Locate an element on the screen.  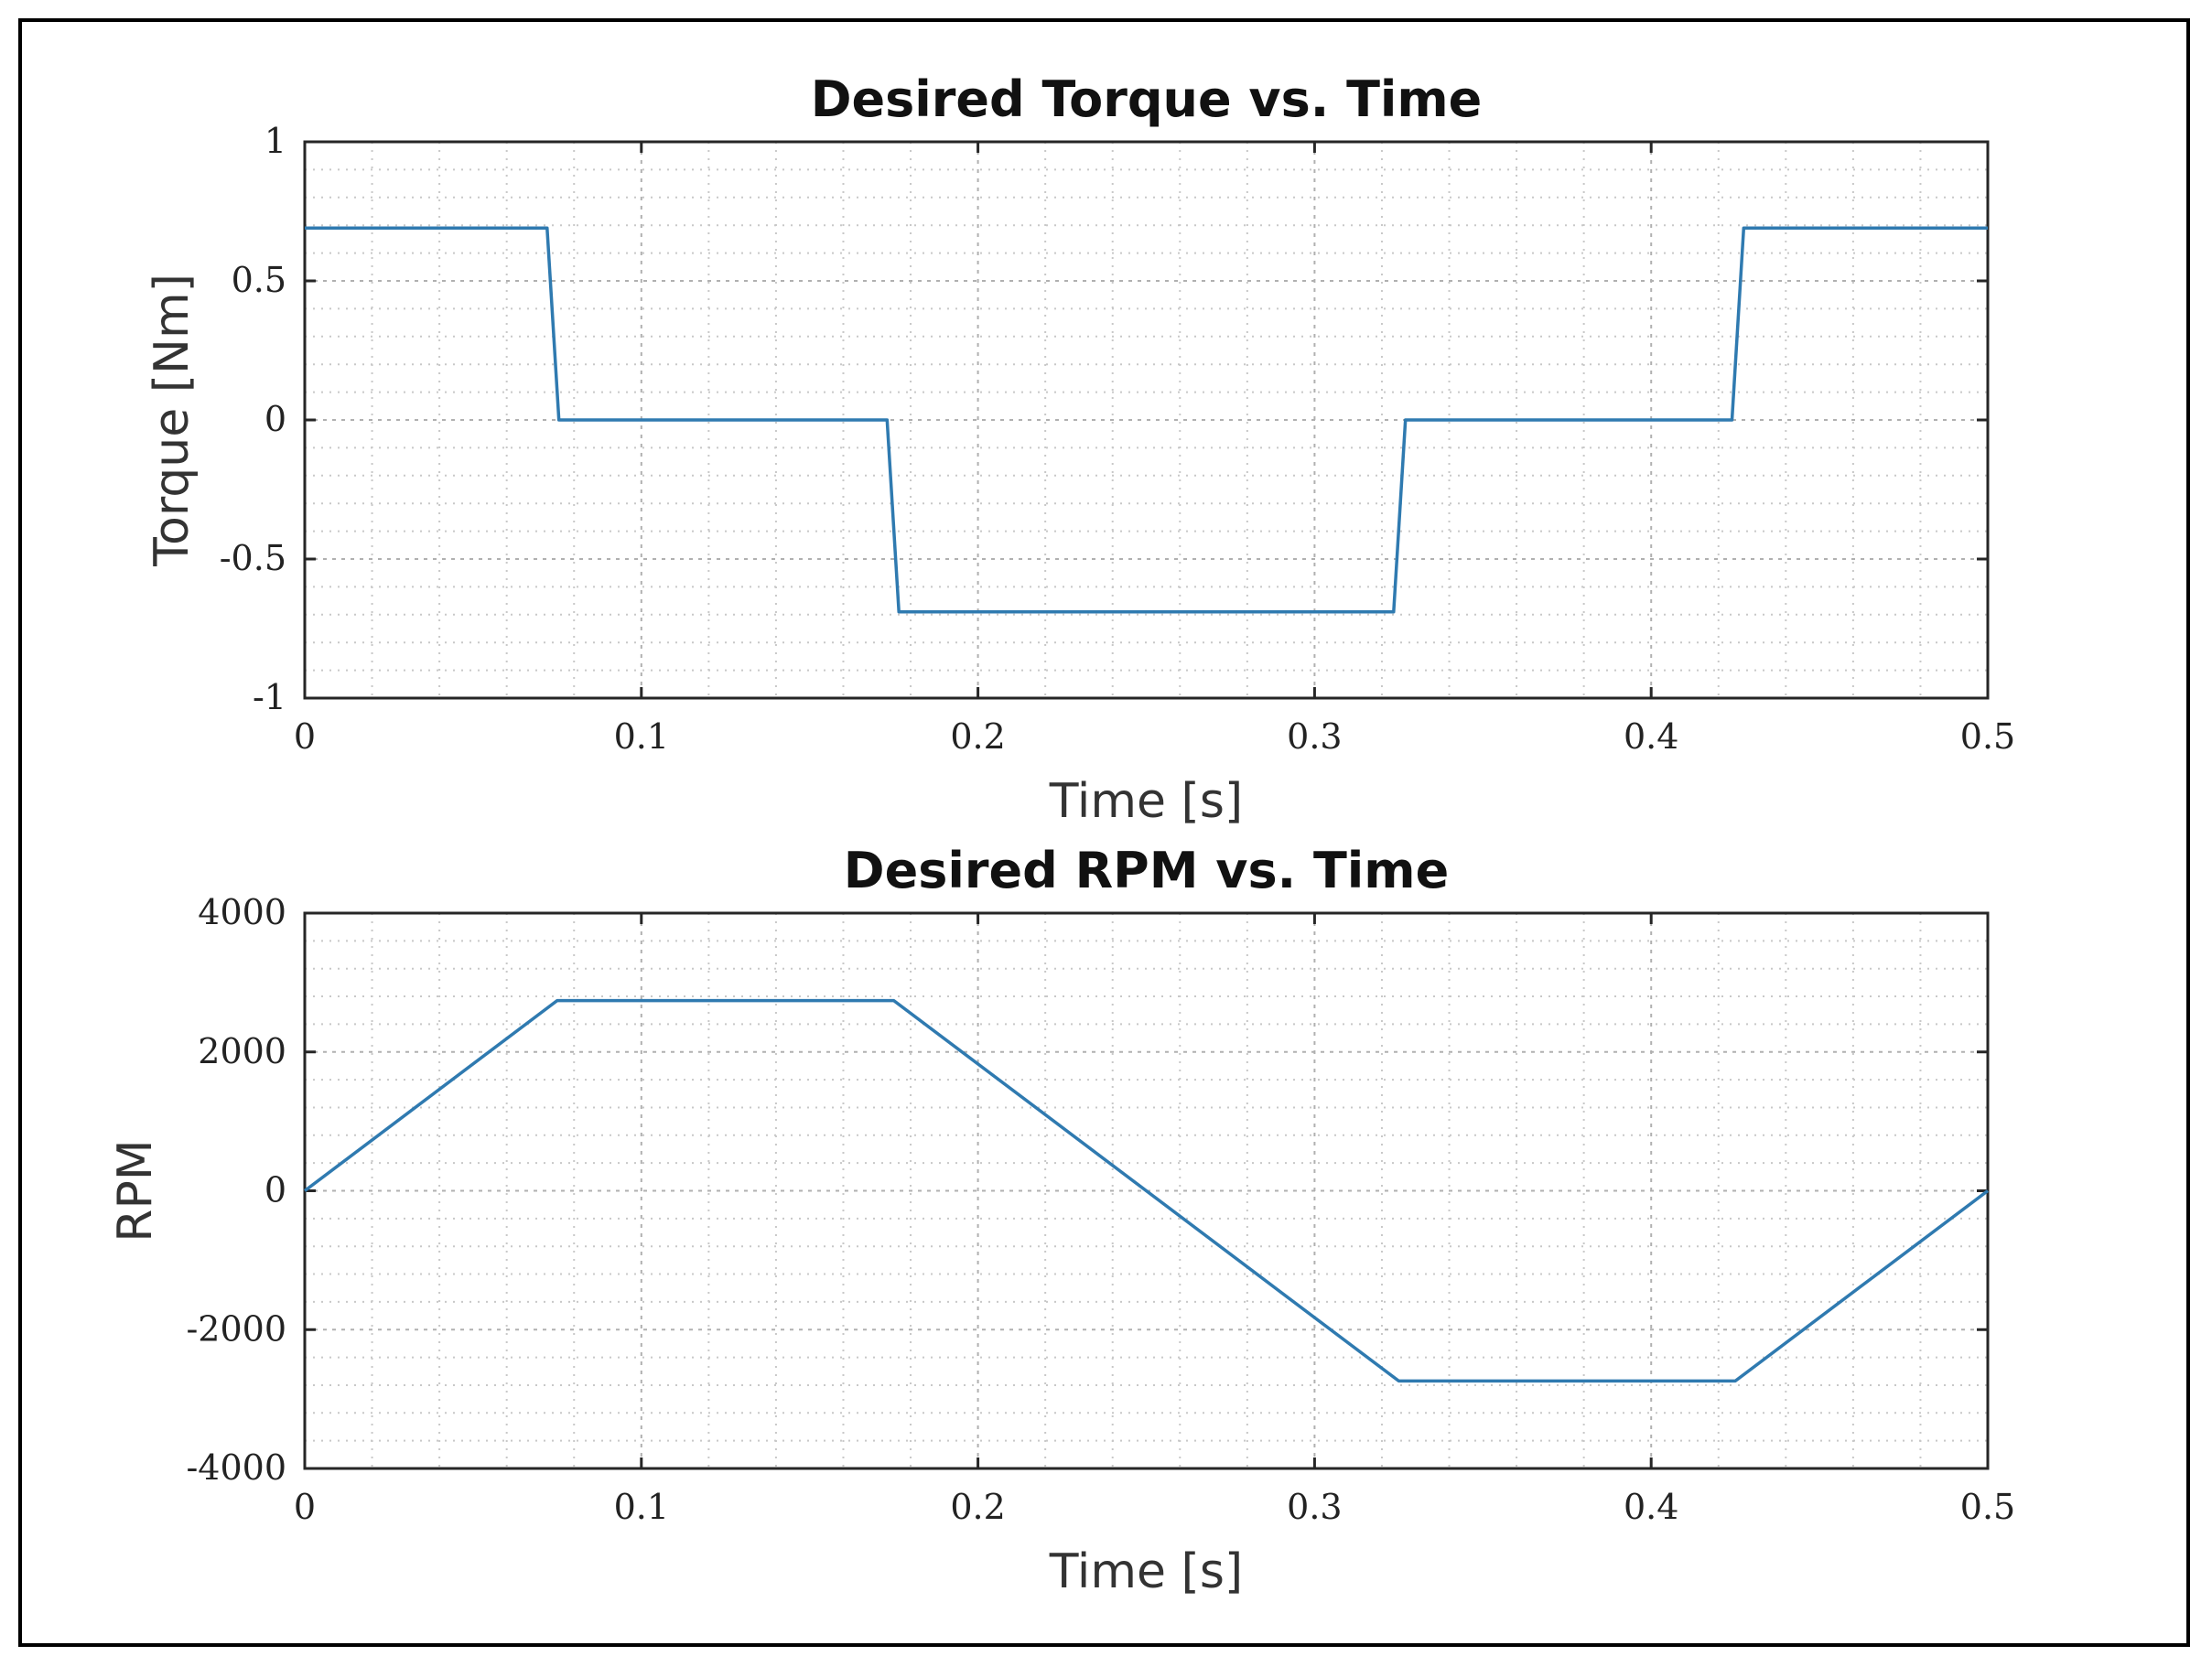
rpm-xtick-label: 0.5 is located at coordinates (1987, 1507).